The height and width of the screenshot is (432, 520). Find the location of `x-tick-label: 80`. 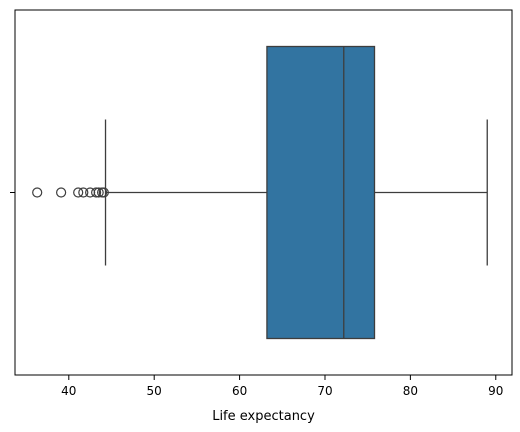

x-tick-label: 80 is located at coordinates (410, 391).